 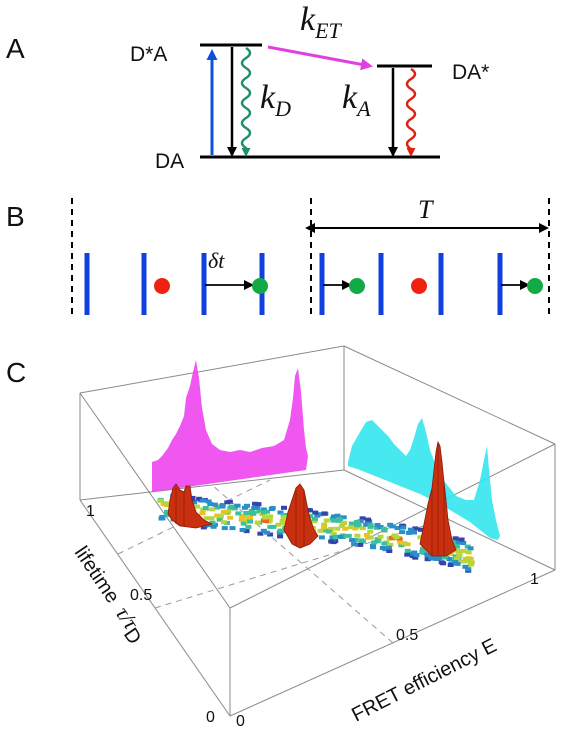 What do you see at coordinates (407, 635) in the screenshot?
I see `efficiency-tick: 0.5` at bounding box center [407, 635].